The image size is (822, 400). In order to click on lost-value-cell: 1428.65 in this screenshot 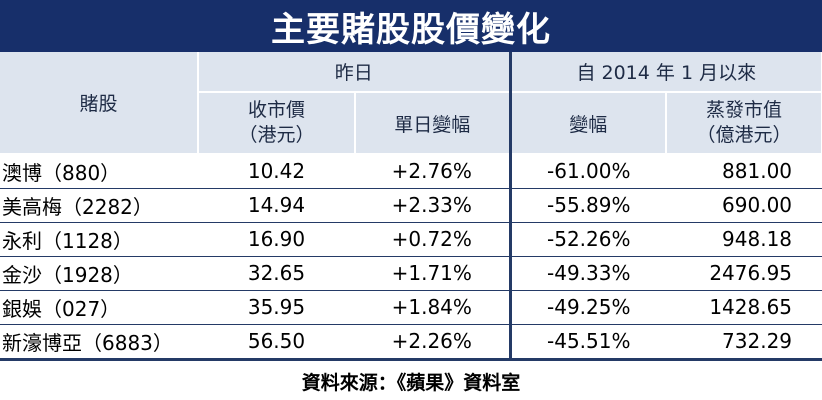, I will do `click(744, 307)`.